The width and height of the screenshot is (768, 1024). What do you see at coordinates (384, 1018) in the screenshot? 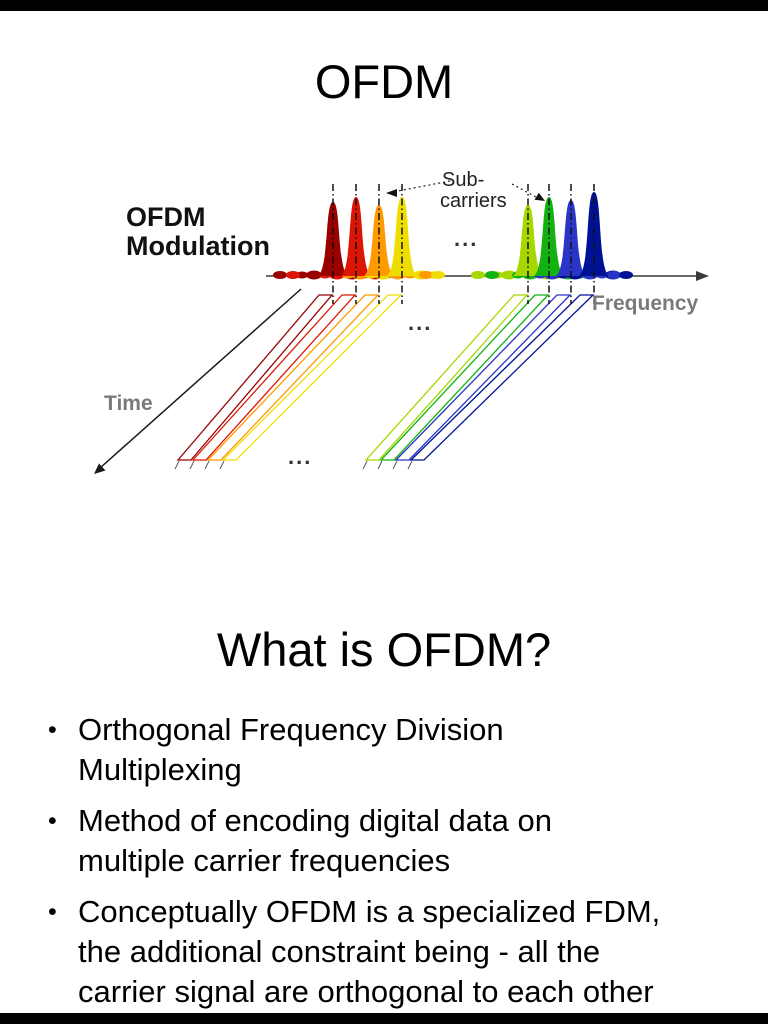
I see `letterbox-bottom` at bounding box center [384, 1018].